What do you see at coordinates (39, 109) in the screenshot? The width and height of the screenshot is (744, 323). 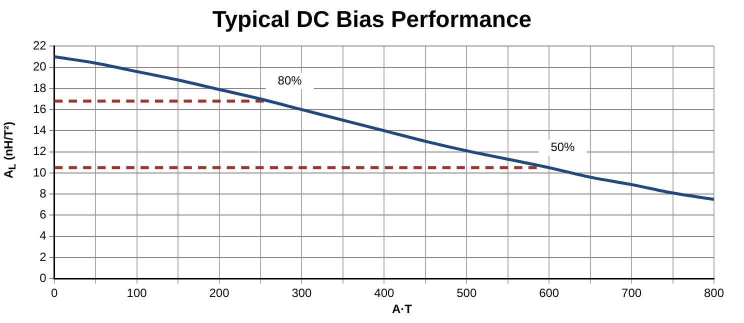 I see `y-tick-label: 16` at bounding box center [39, 109].